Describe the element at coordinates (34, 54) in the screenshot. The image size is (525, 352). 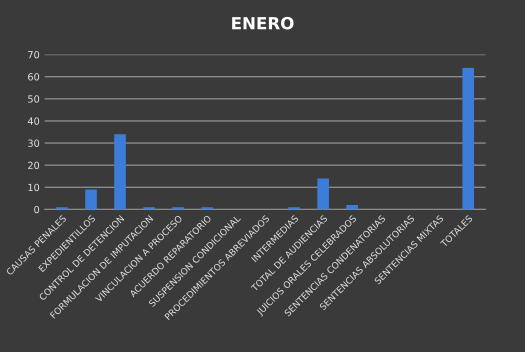
I see `y-tick-label: 70` at that location.